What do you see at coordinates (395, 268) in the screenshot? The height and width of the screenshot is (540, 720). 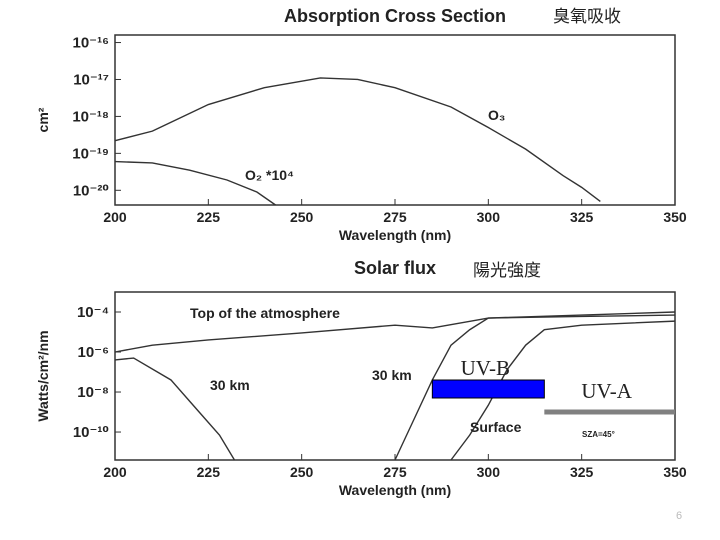 I see `chart-title: Solar flux` at bounding box center [395, 268].